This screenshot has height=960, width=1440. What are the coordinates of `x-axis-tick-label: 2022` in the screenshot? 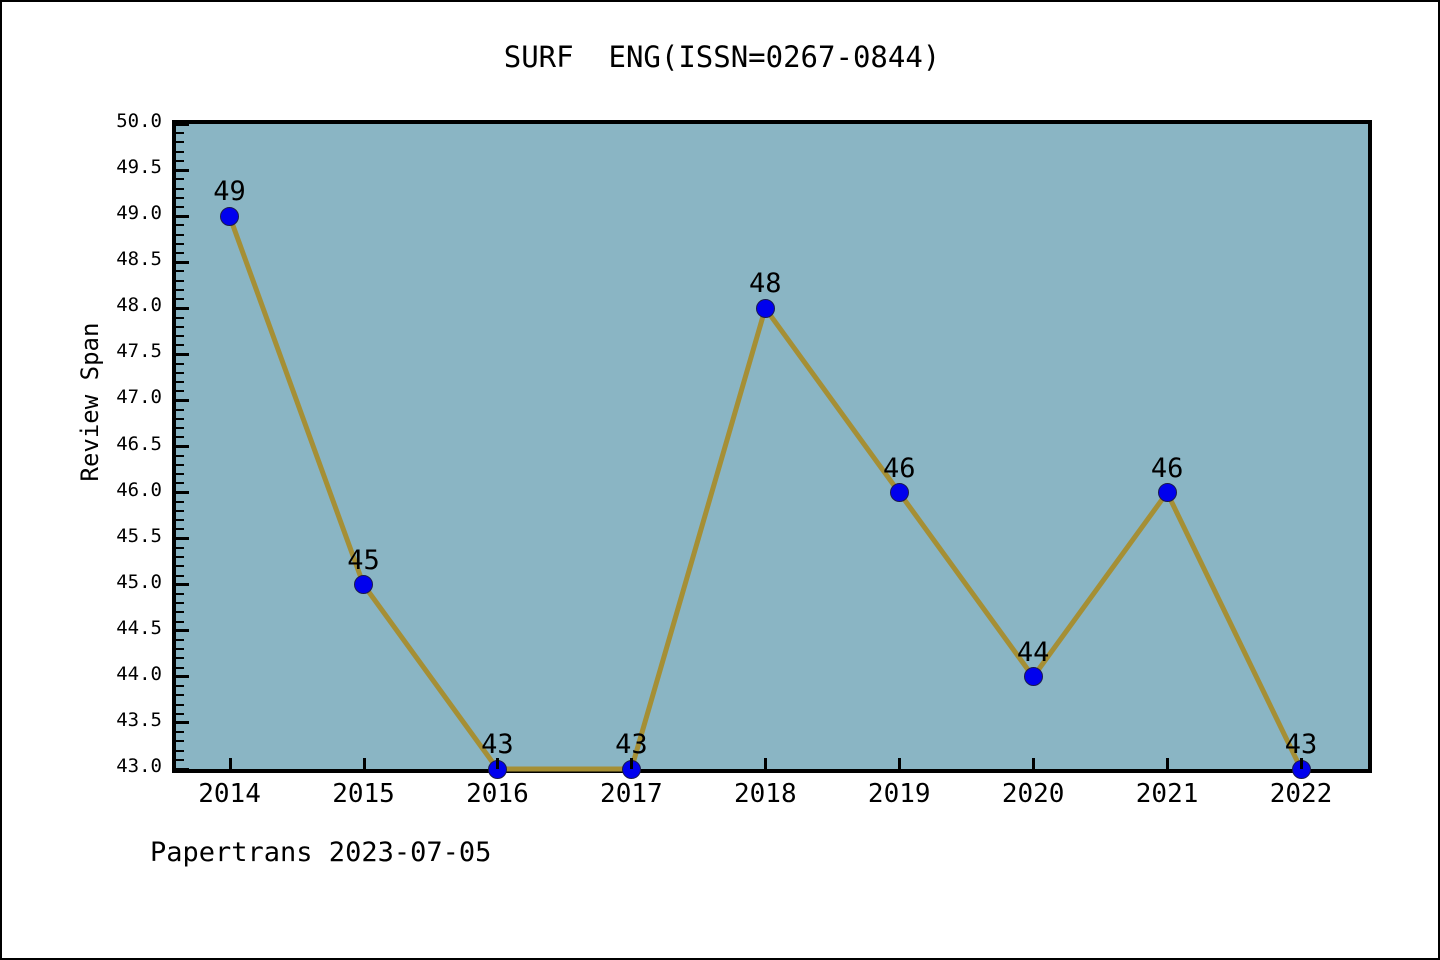 It's located at (1301, 794).